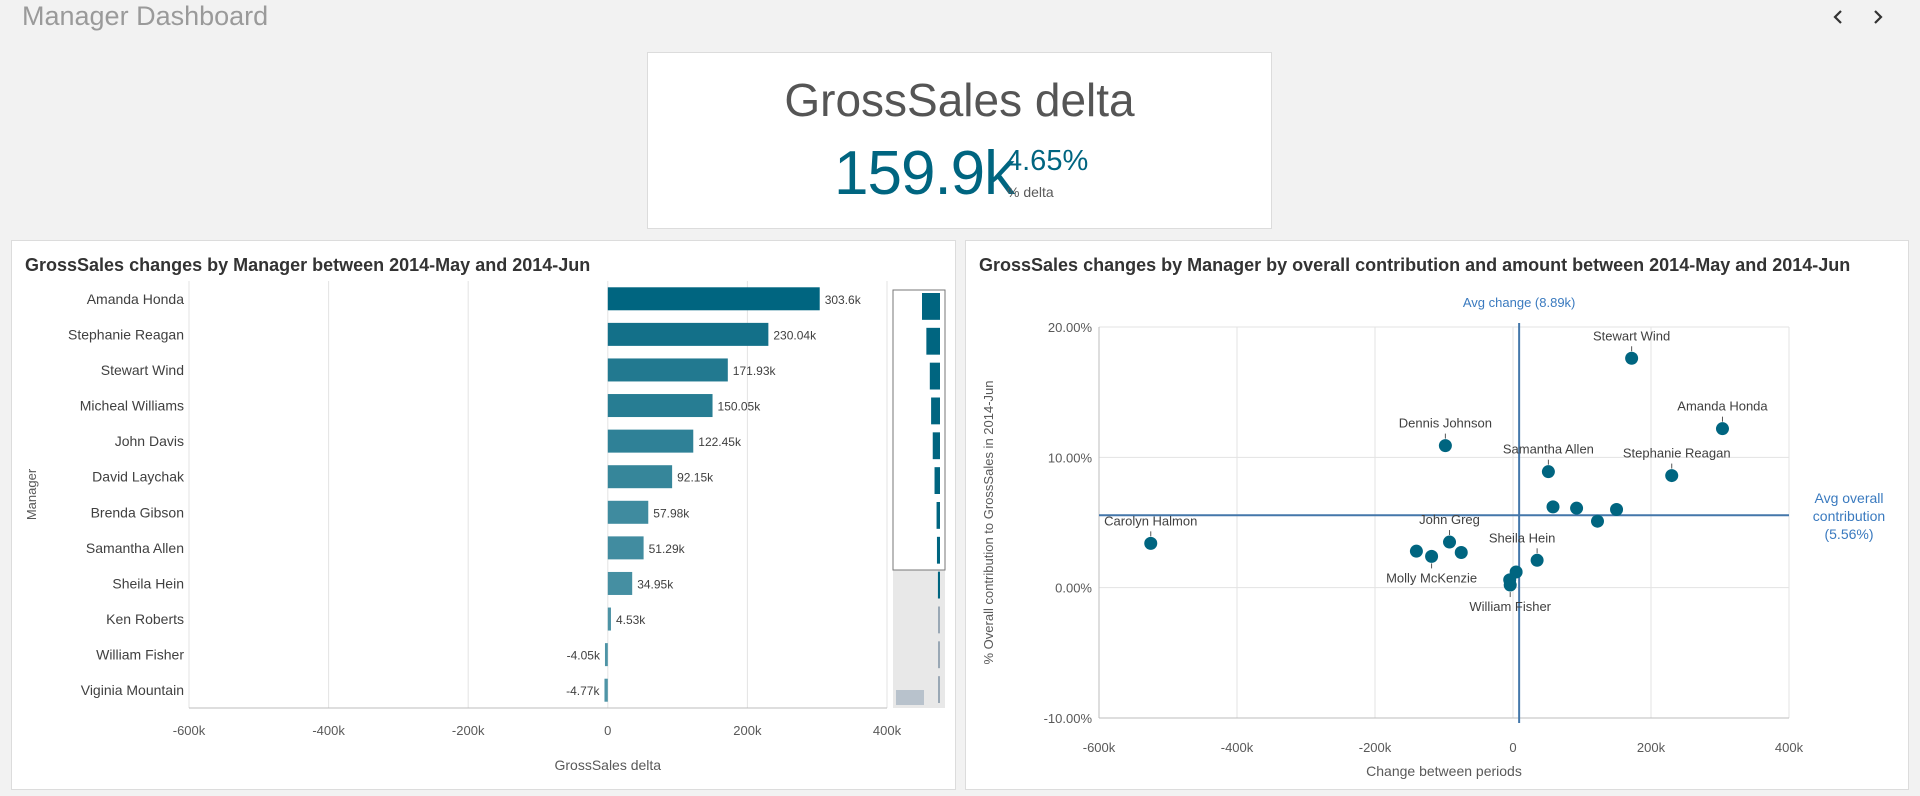 This screenshot has width=1920, height=796. I want to click on bar-data-label: 230.04k, so click(795, 335).